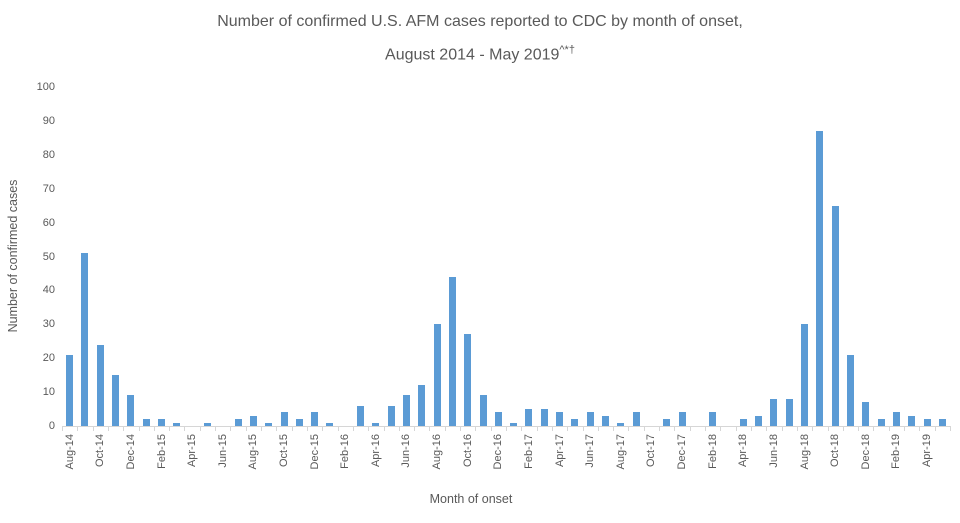 The height and width of the screenshot is (523, 960). I want to click on x-tick-label: Aug-15, so click(253, 452).